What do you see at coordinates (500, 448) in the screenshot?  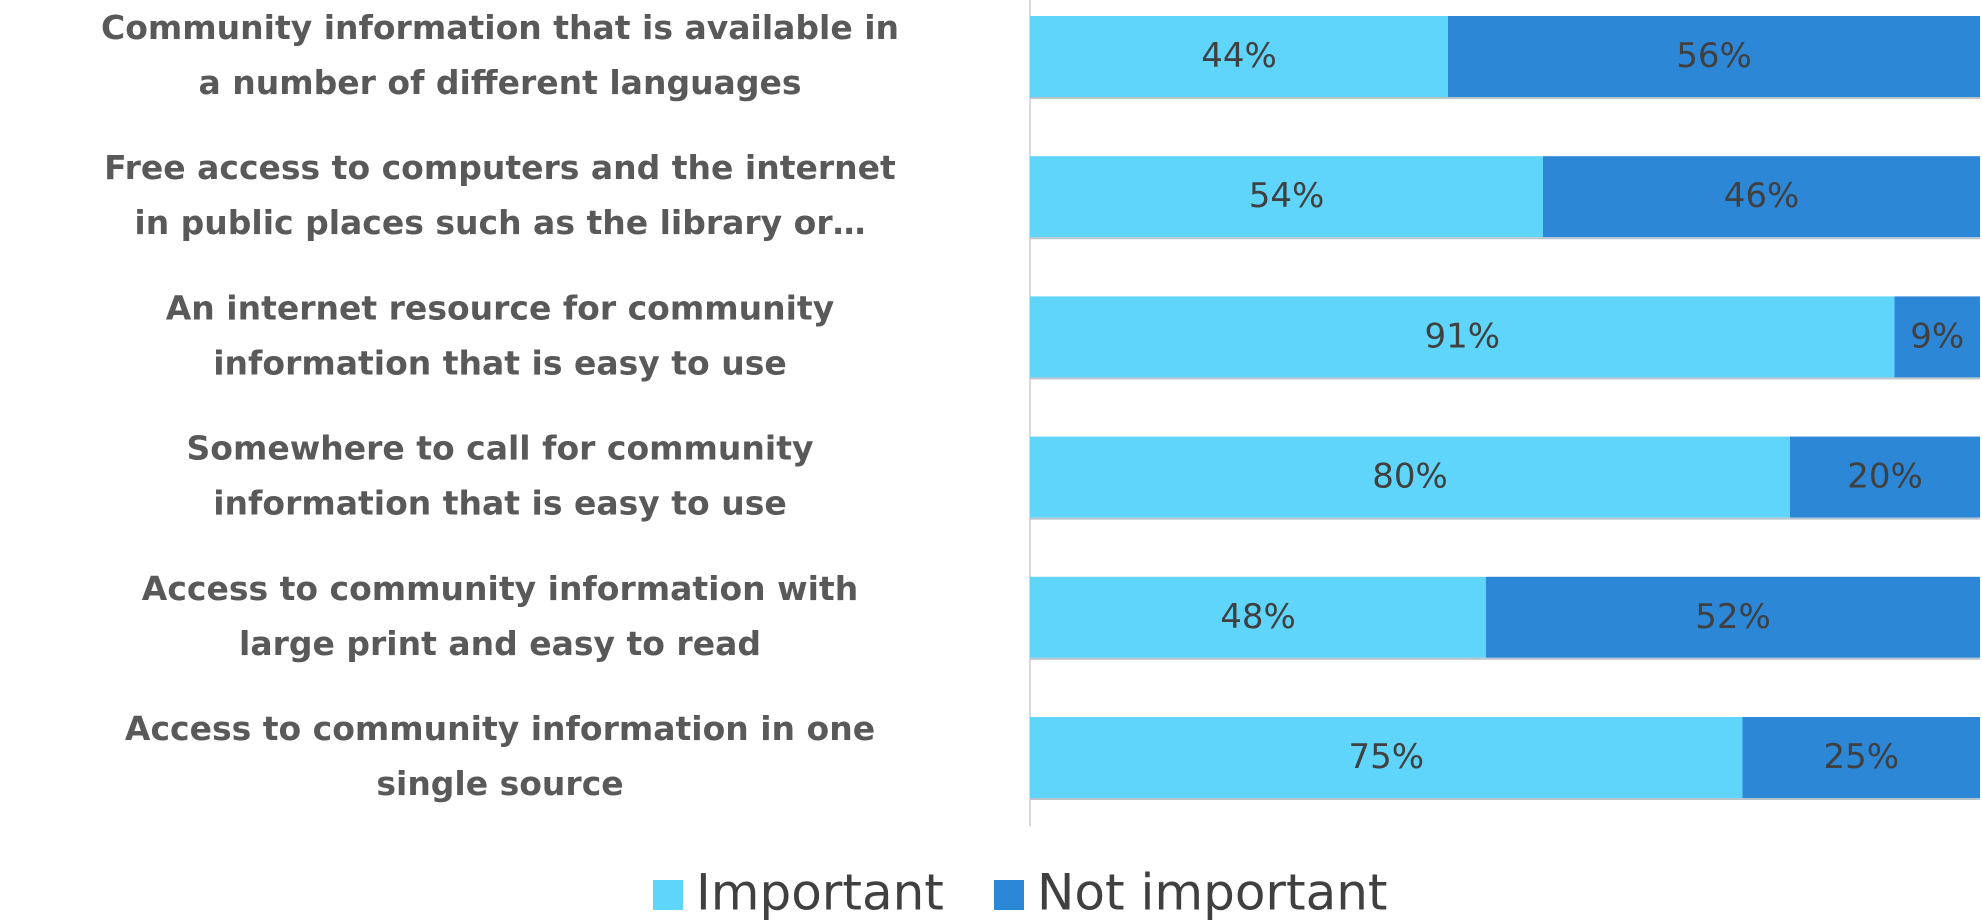 I see `category-label: Somewhere to call for community` at bounding box center [500, 448].